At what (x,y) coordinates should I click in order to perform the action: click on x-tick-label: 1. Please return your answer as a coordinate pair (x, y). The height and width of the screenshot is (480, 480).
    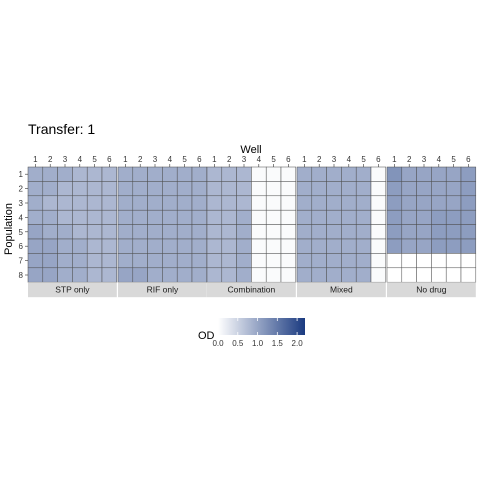
    Looking at the image, I should click on (394, 159).